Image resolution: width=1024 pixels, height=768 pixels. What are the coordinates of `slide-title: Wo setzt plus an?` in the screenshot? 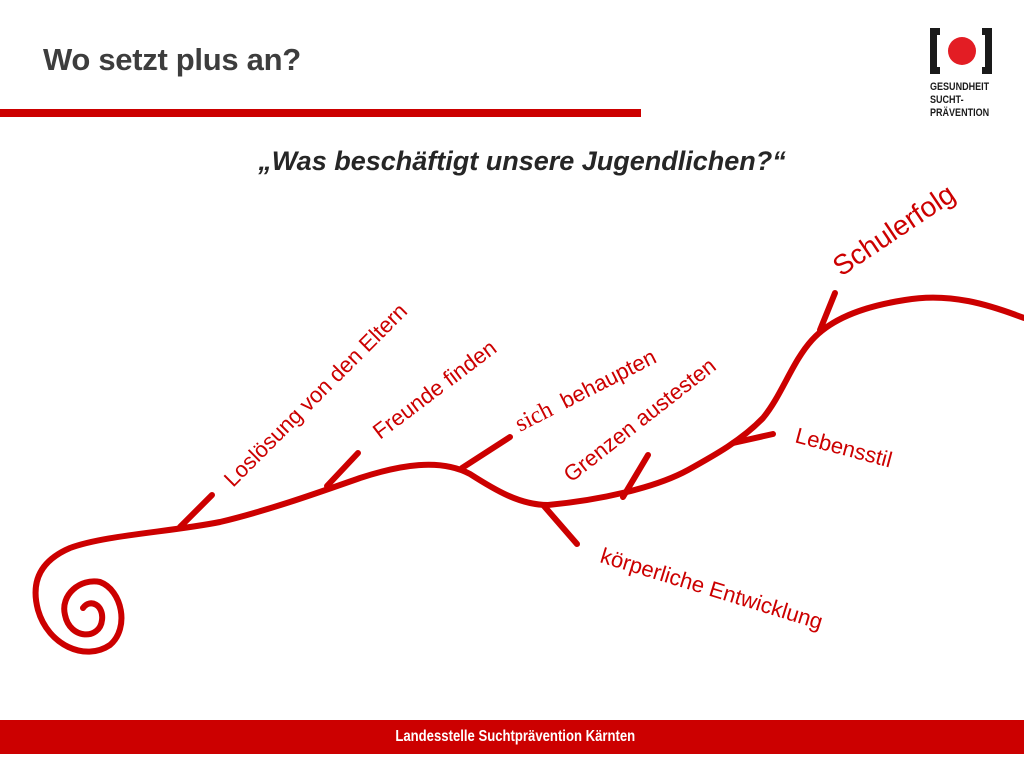 It's located at (172, 59).